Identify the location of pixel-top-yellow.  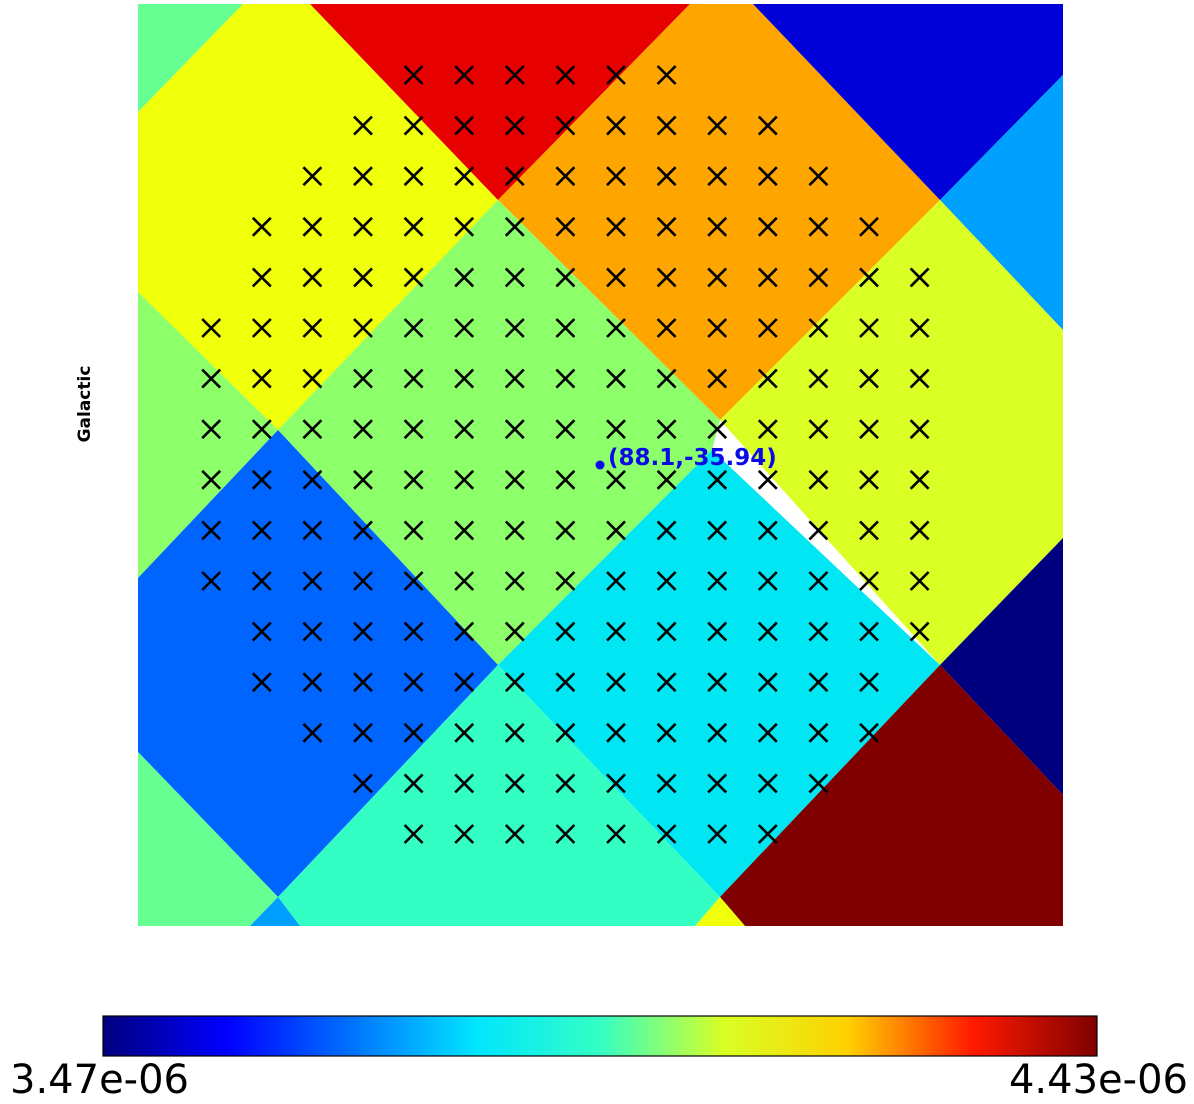
(318, 217).